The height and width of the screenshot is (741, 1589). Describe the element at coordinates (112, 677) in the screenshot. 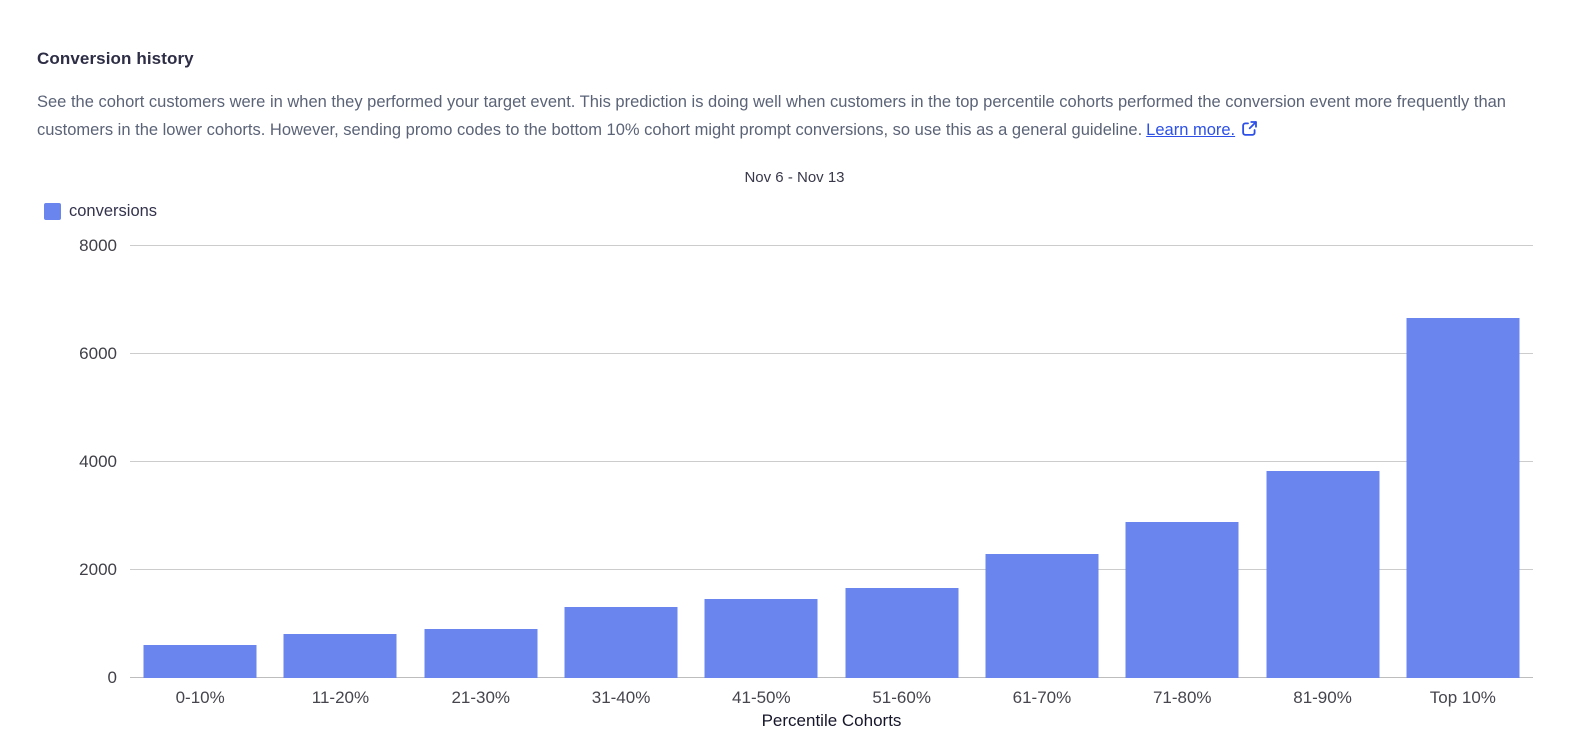

I see `y-axis-tick-0: 0` at that location.